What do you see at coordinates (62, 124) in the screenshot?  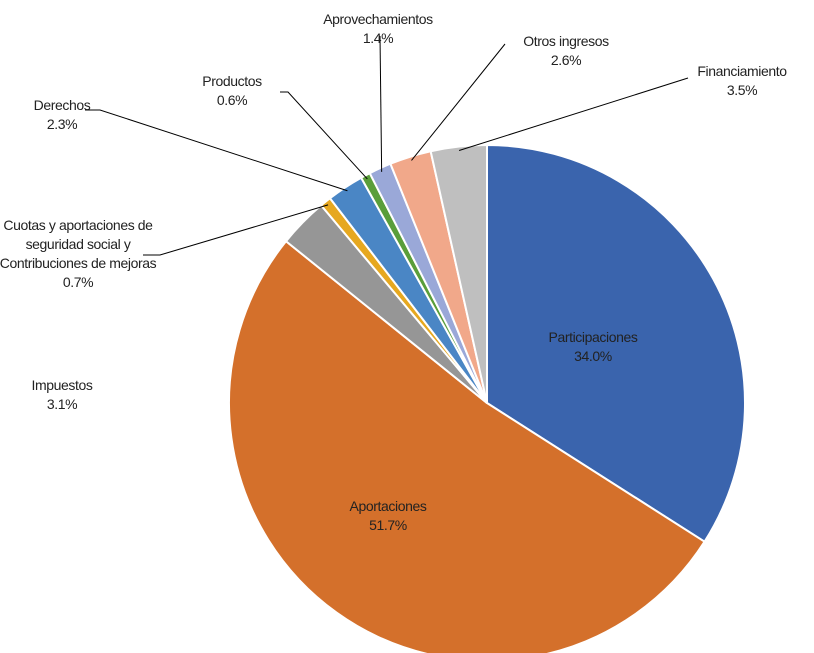 I see `value-label: 2.3%` at bounding box center [62, 124].